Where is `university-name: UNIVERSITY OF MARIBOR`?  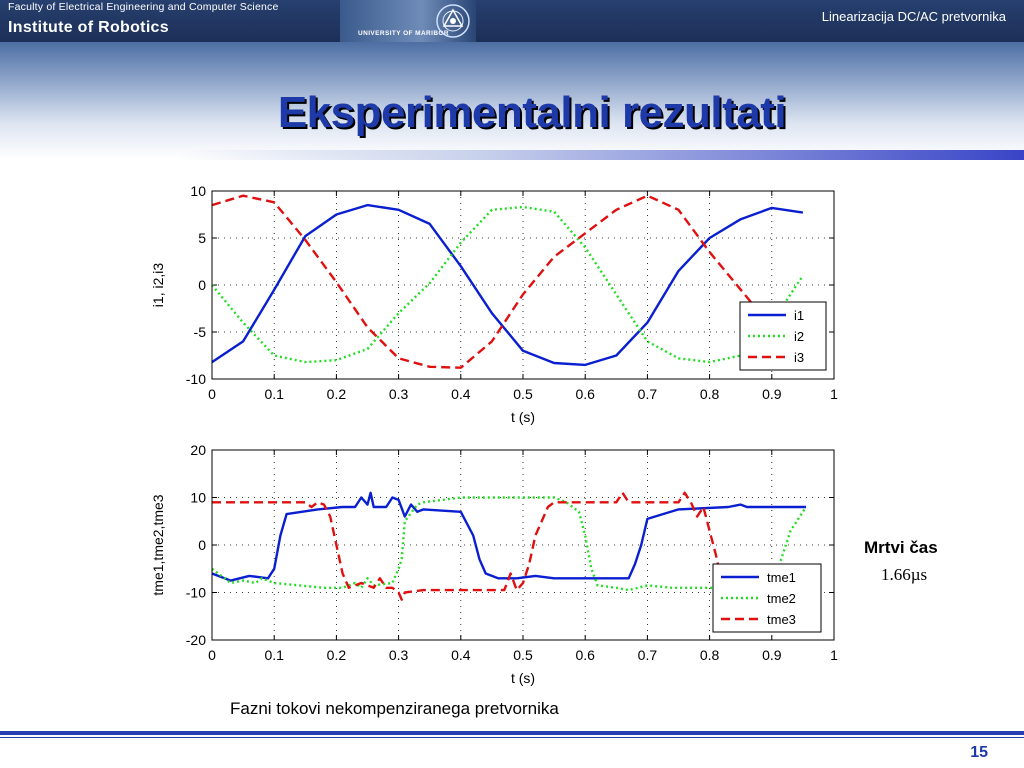 university-name: UNIVERSITY OF MARIBOR is located at coordinates (403, 33).